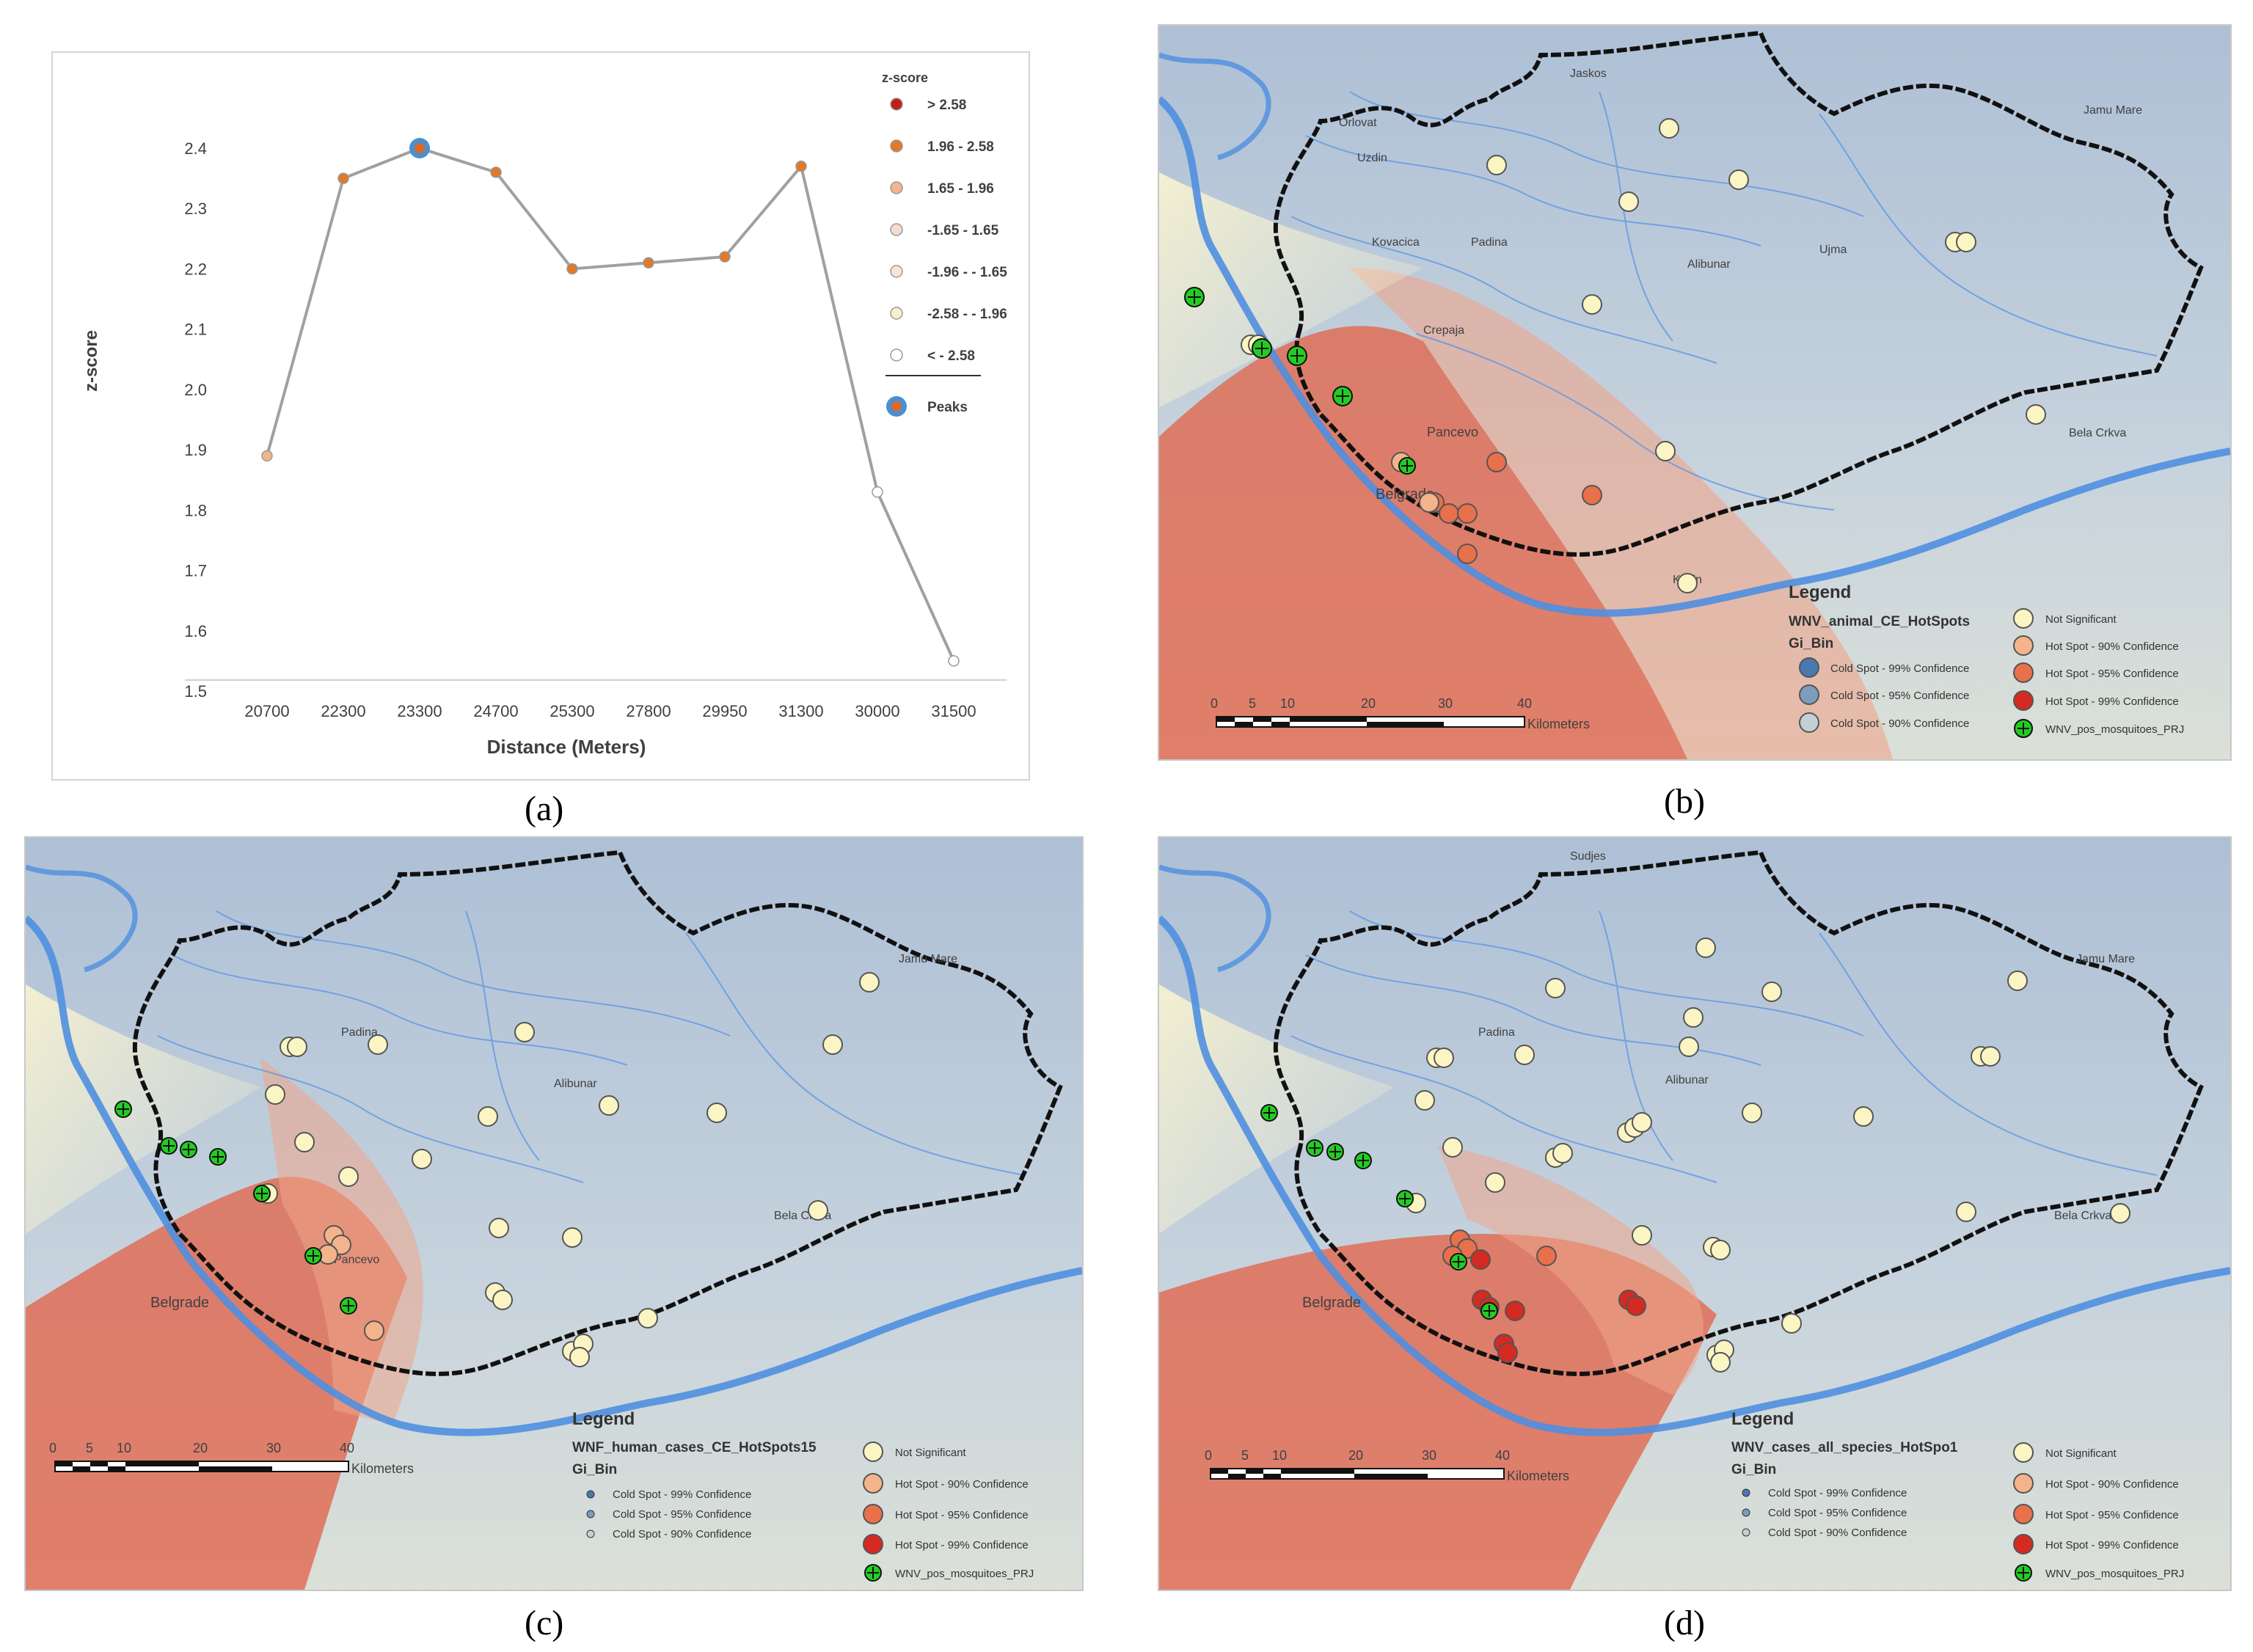  I want to click on place-pancevo: Pancevo, so click(356, 1260).